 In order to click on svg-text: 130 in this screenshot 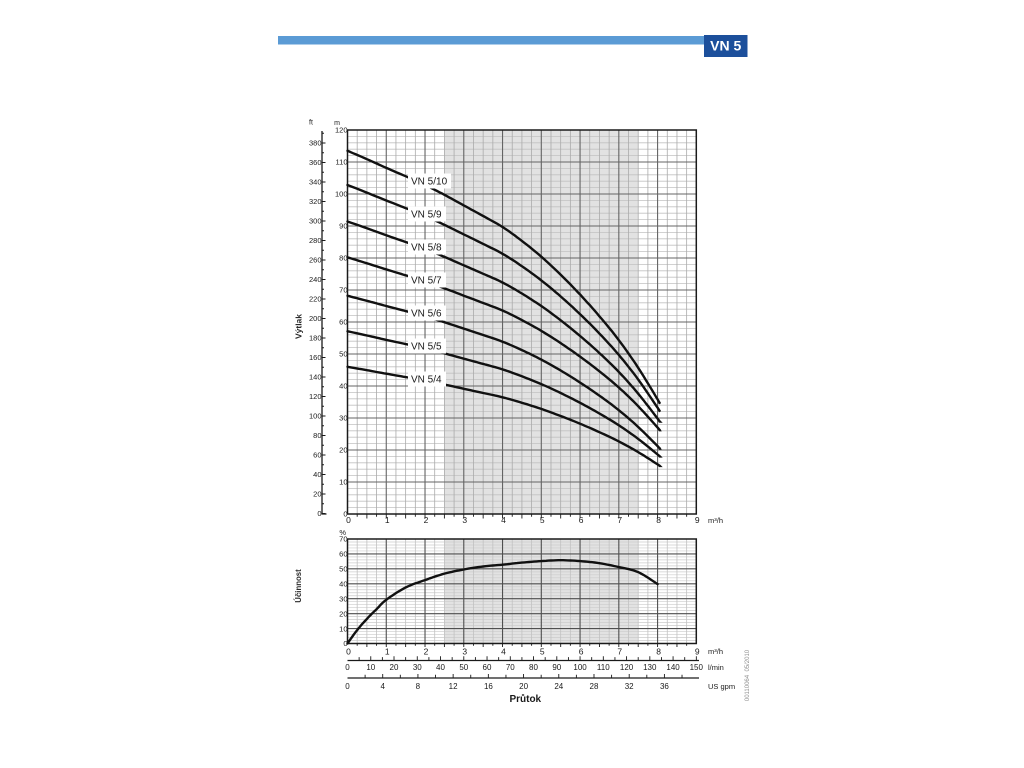, I will do `click(650, 667)`.